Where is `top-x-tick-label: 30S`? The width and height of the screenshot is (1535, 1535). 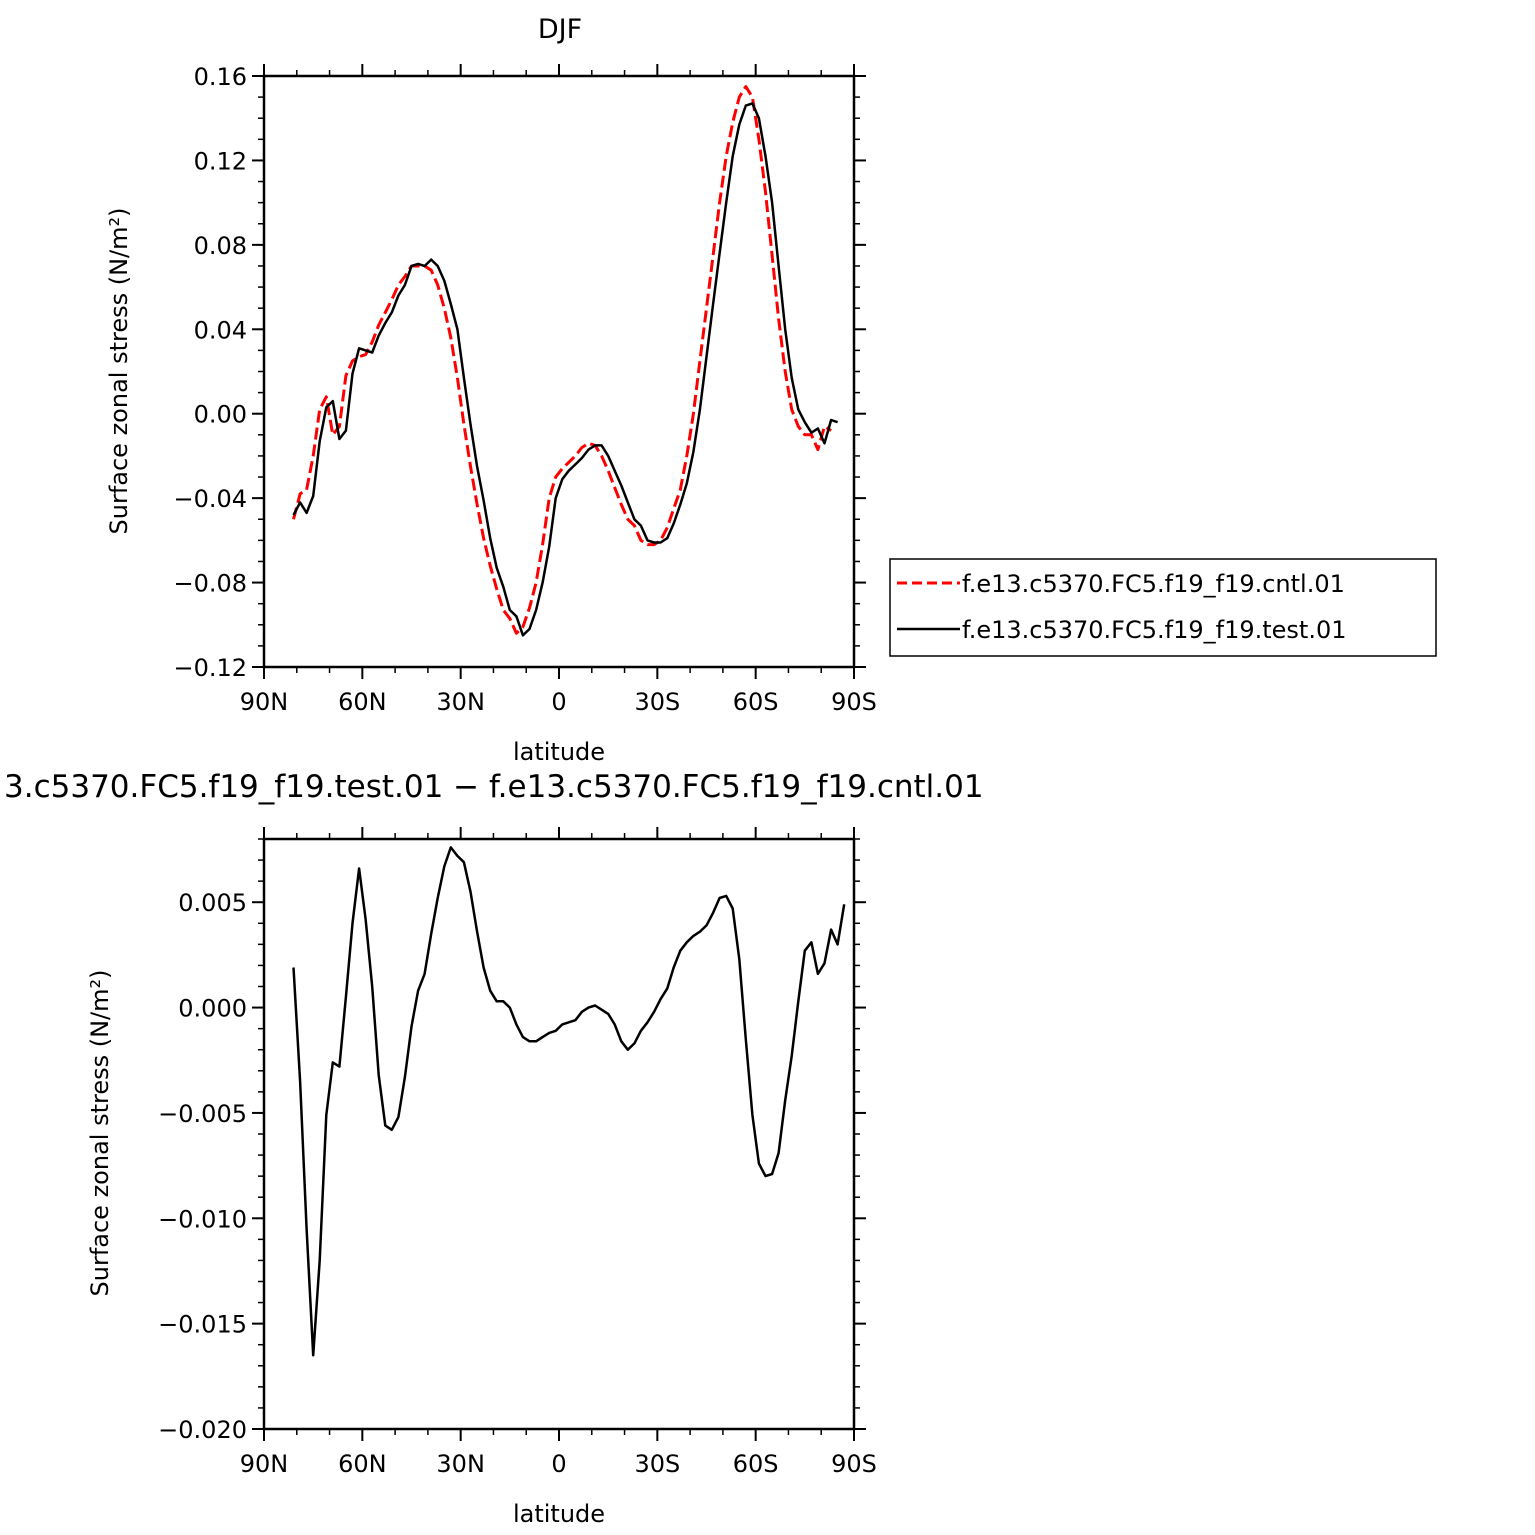 top-x-tick-label: 30S is located at coordinates (657, 702).